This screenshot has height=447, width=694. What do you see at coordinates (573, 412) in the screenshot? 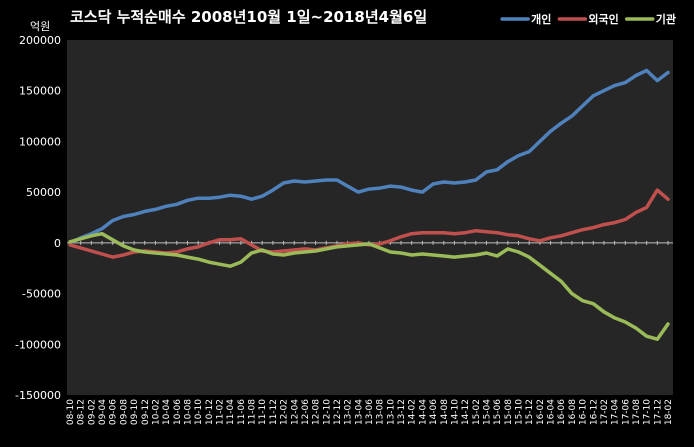
I see `x-tick-label: 16-08` at bounding box center [573, 412].